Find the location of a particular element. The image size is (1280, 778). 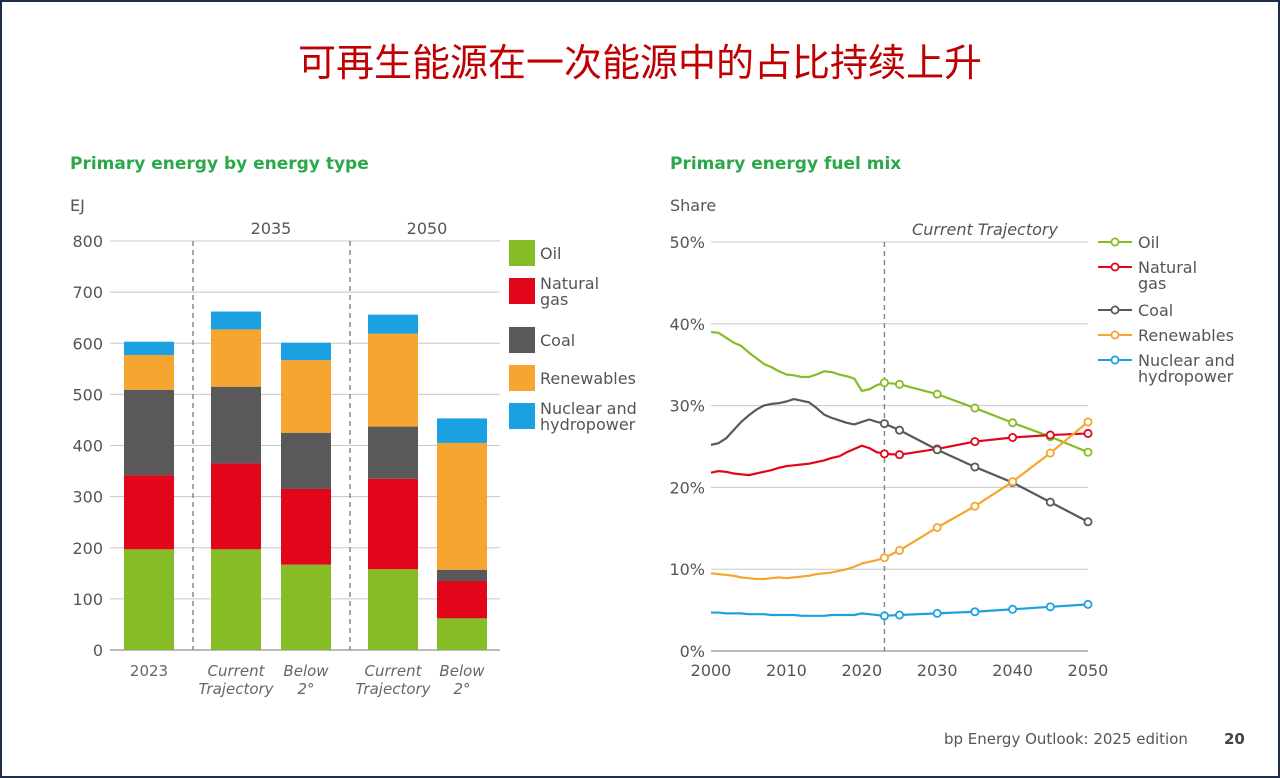

legend-swatch-natural-gas is located at coordinates (522, 291).